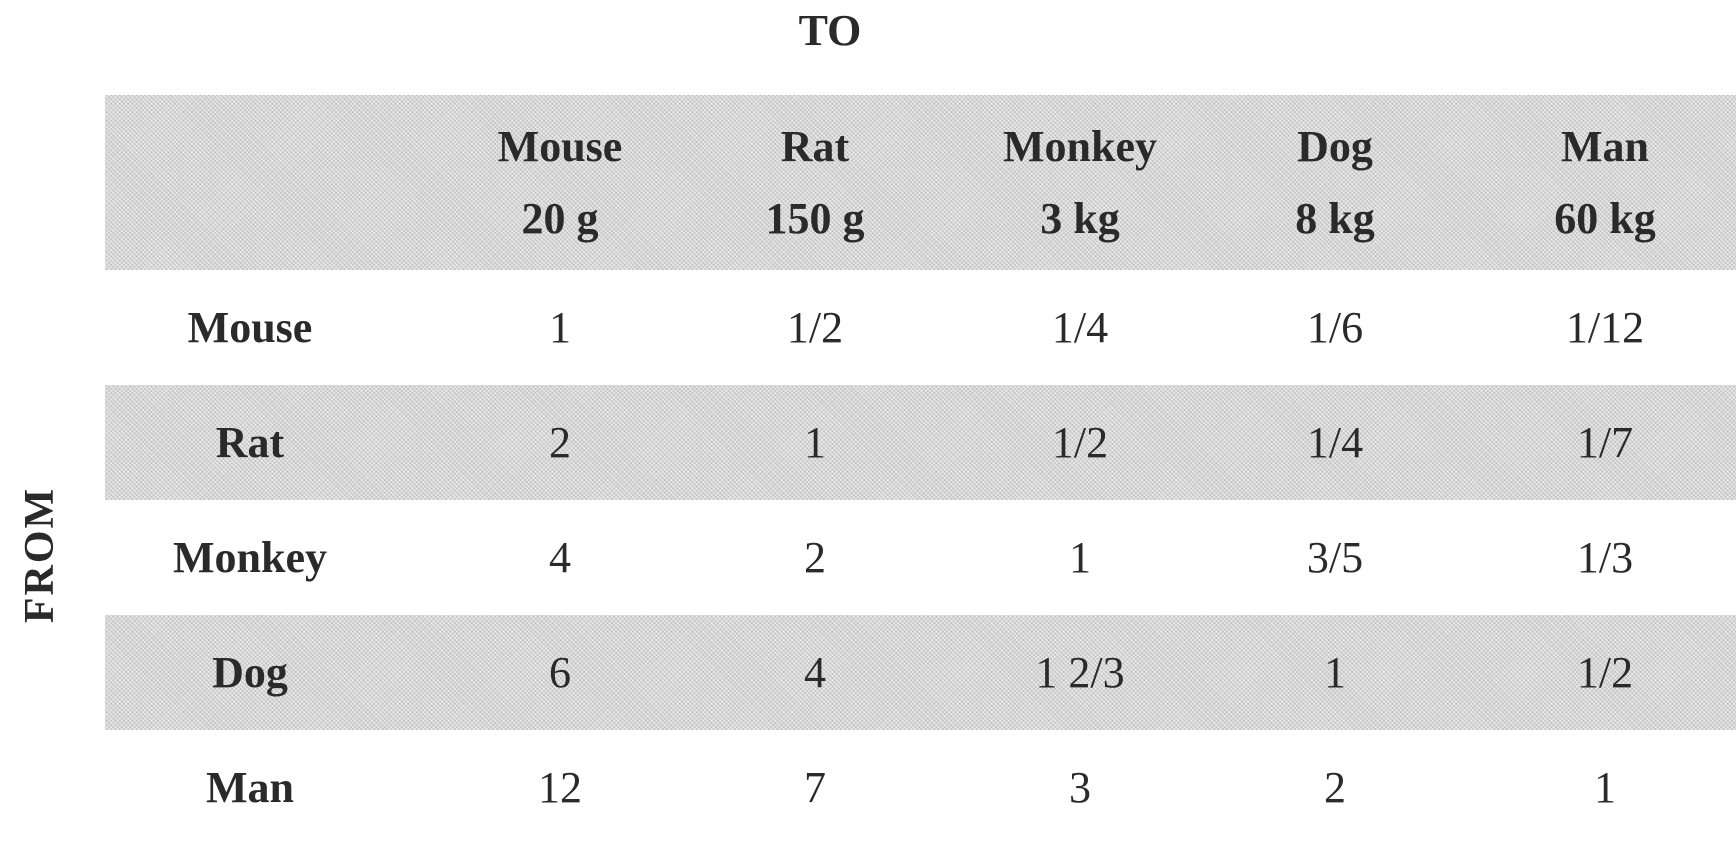 The height and width of the screenshot is (845, 1736). Describe the element at coordinates (560, 787) in the screenshot. I see `table-cell: 12` at that location.